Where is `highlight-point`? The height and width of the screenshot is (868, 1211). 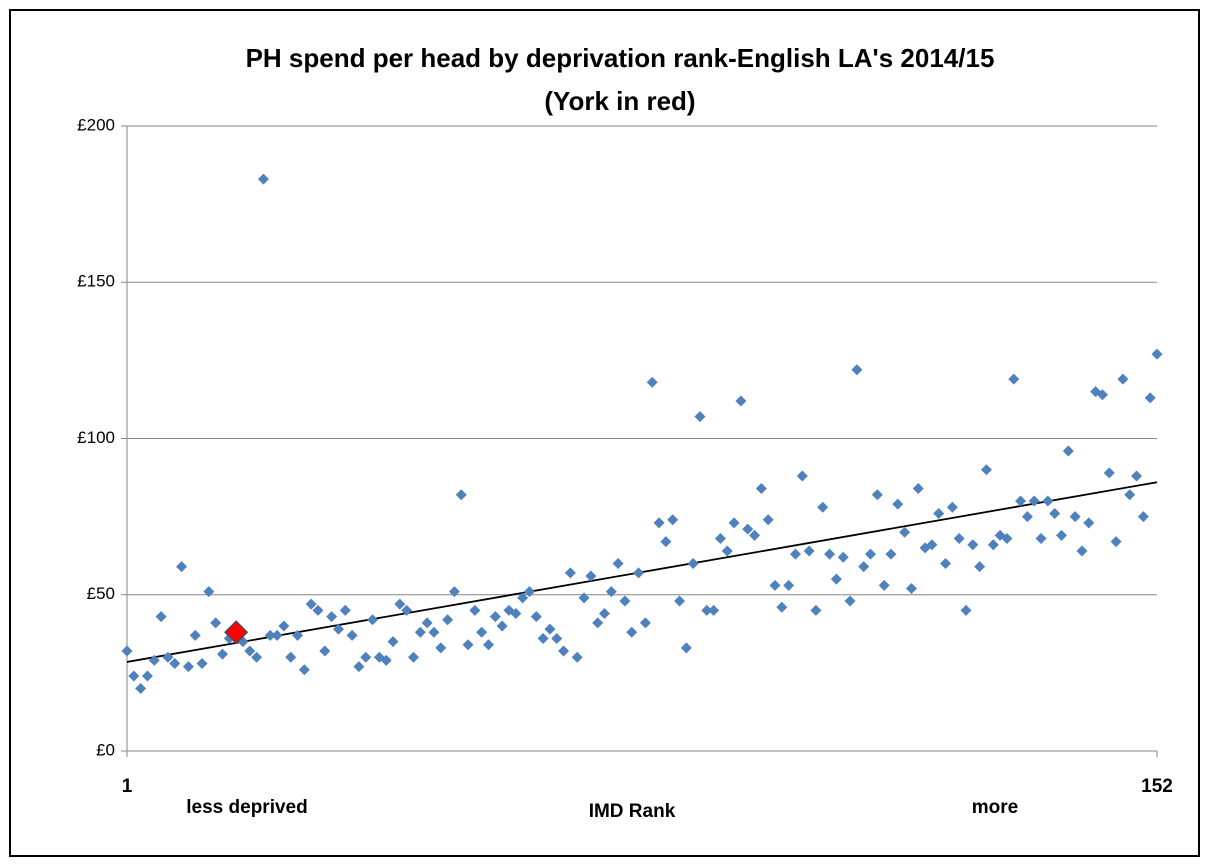 highlight-point is located at coordinates (236, 632).